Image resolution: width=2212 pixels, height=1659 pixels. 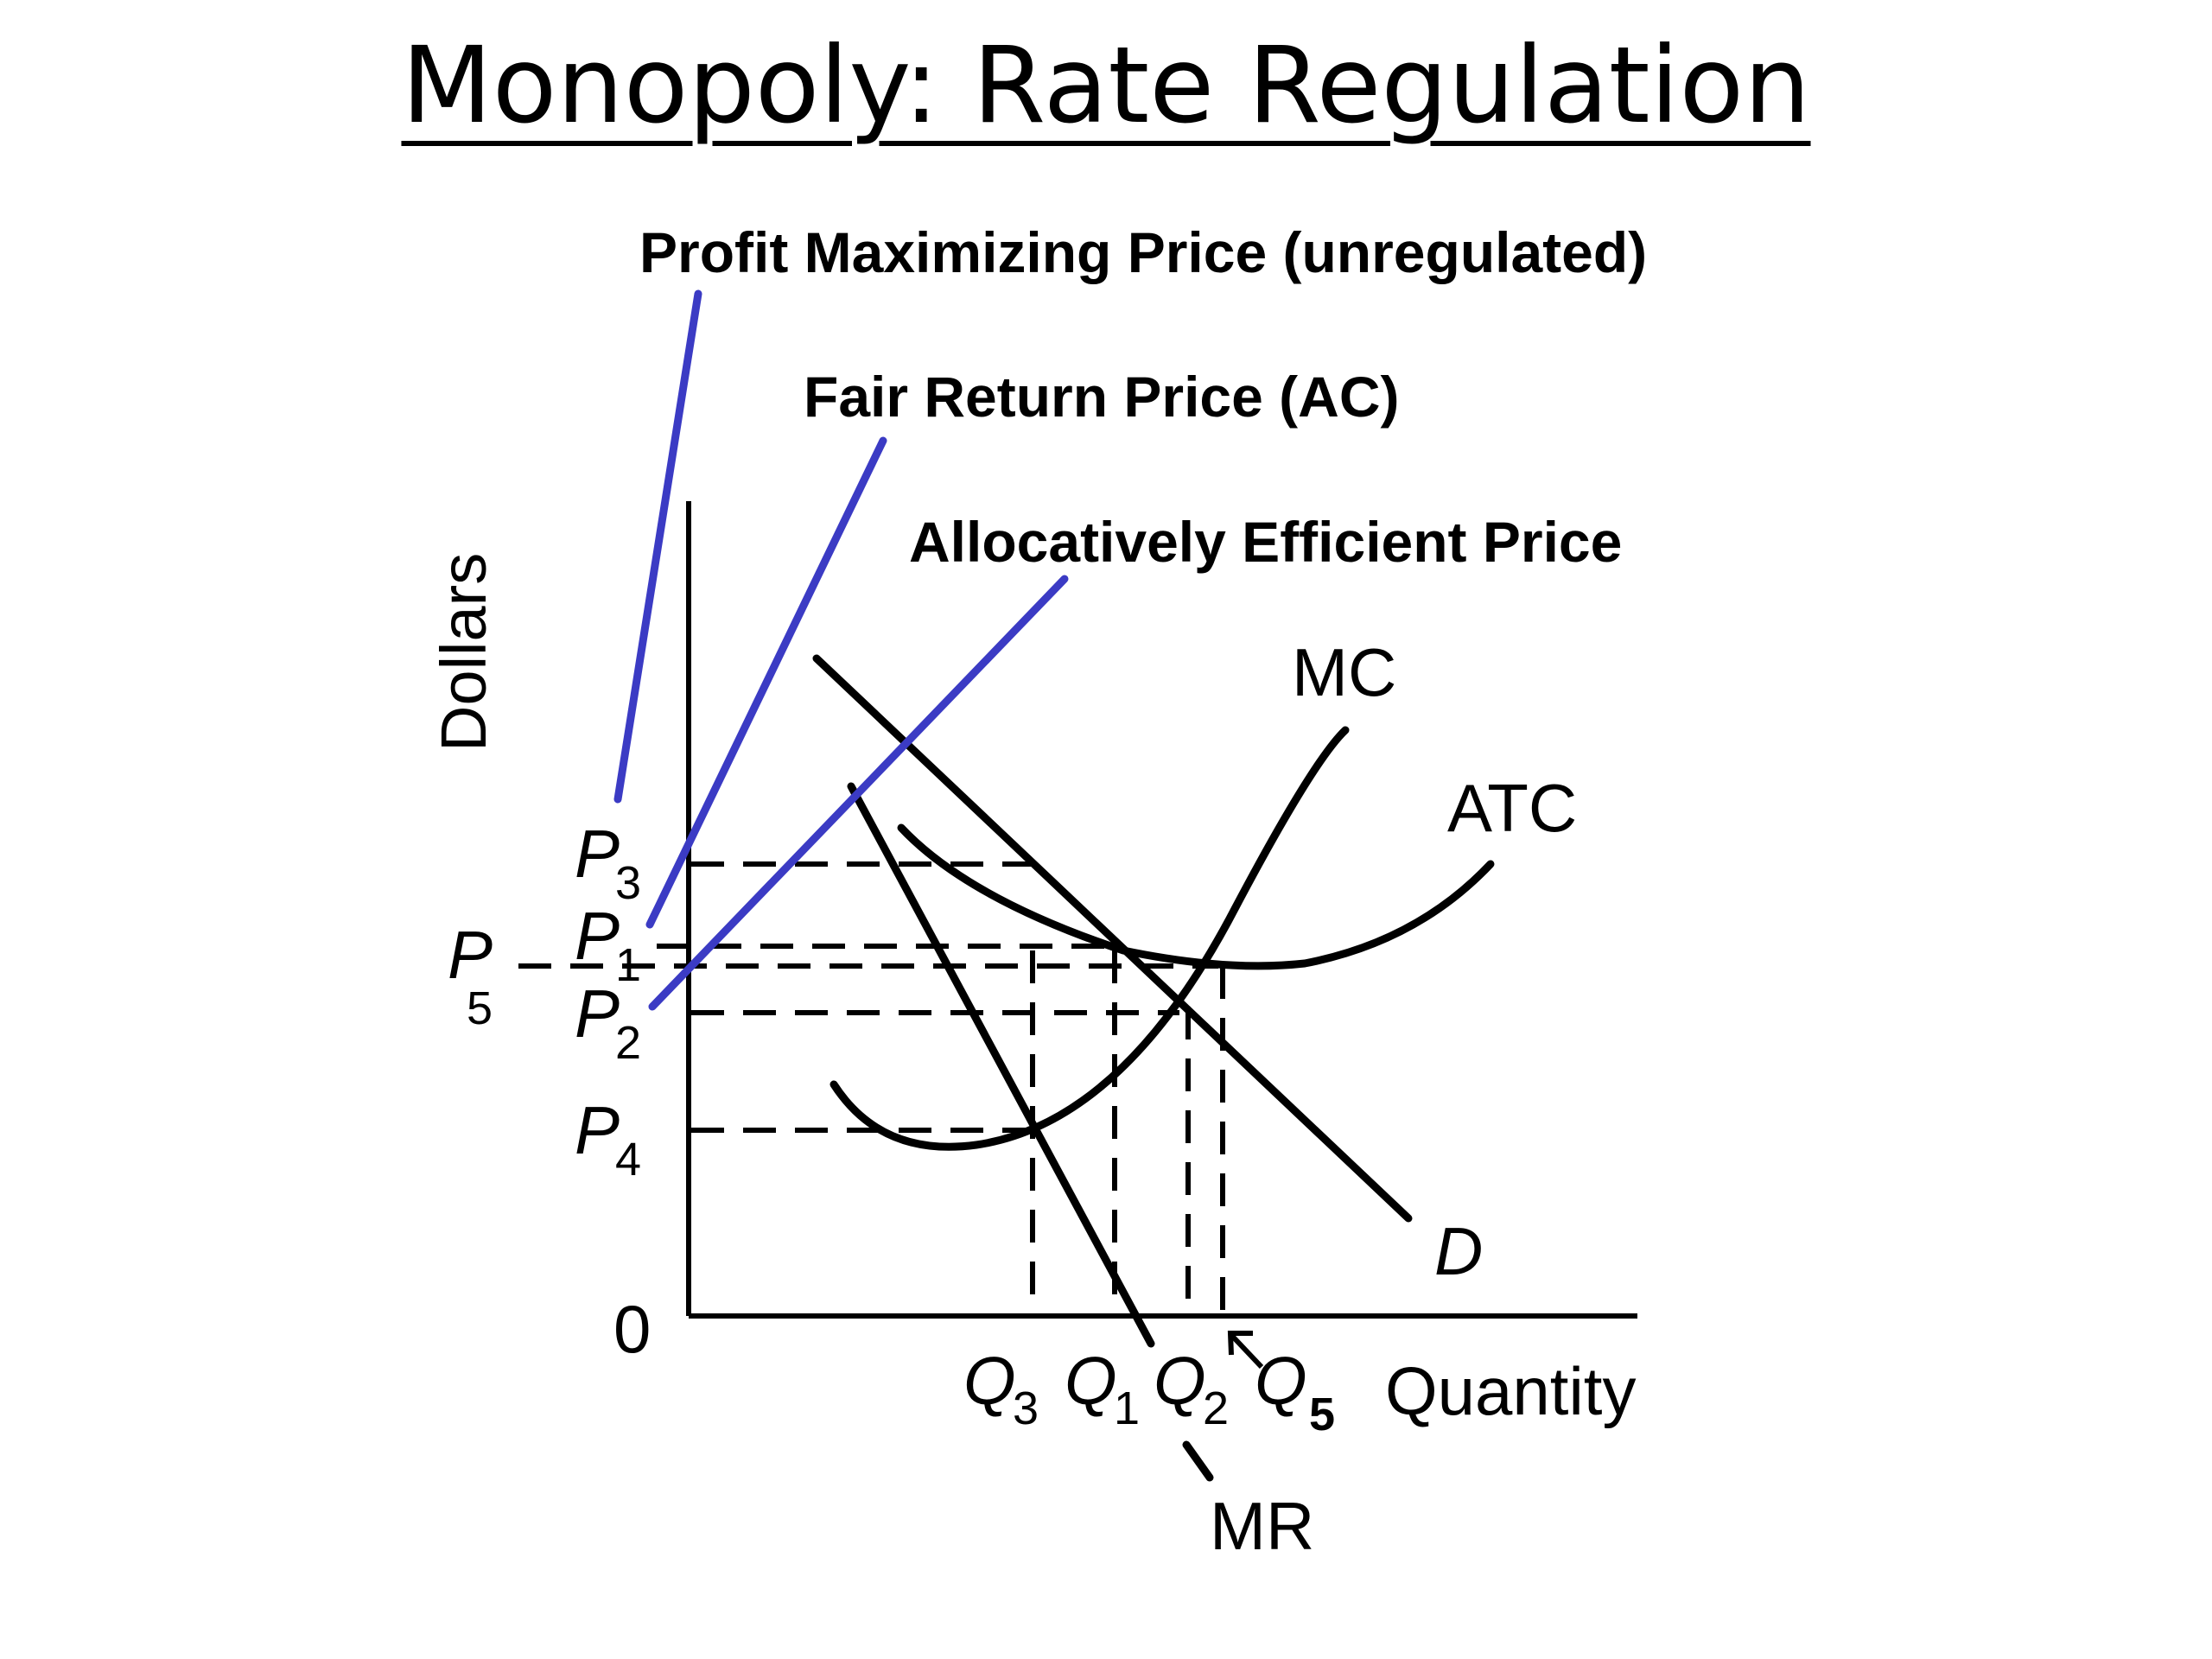 I want to click on atc-label: ATC, so click(x=1512, y=808).